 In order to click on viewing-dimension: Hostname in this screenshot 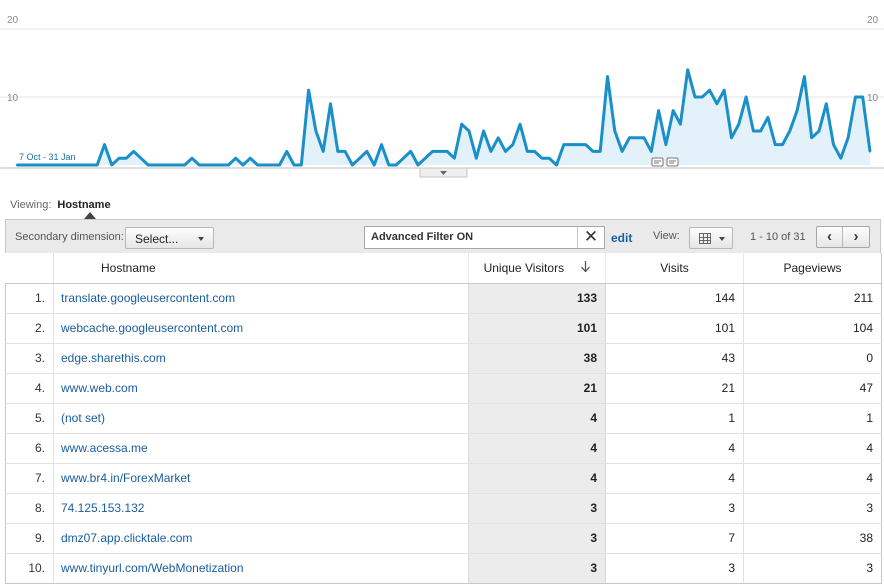, I will do `click(84, 205)`.